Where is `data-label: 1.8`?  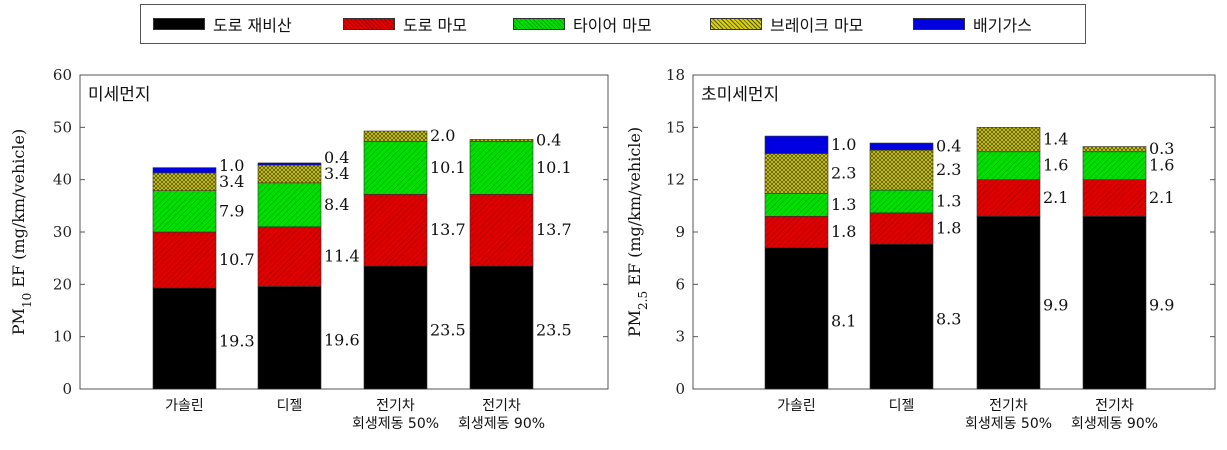
data-label: 1.8 is located at coordinates (843, 231).